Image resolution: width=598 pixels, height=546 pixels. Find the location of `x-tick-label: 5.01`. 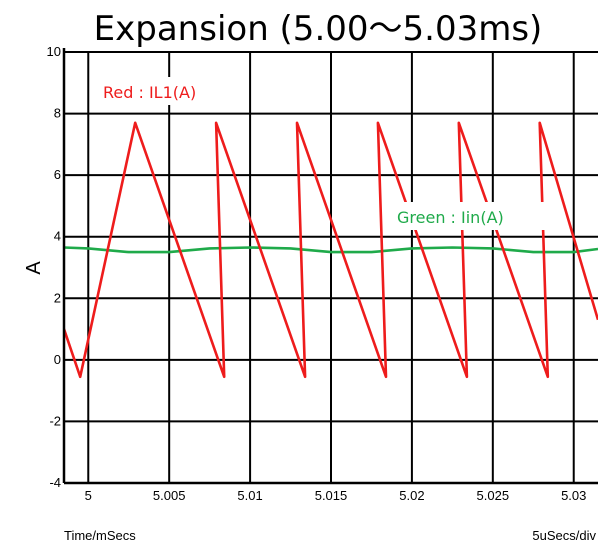

x-tick-label: 5.01 is located at coordinates (249, 495).